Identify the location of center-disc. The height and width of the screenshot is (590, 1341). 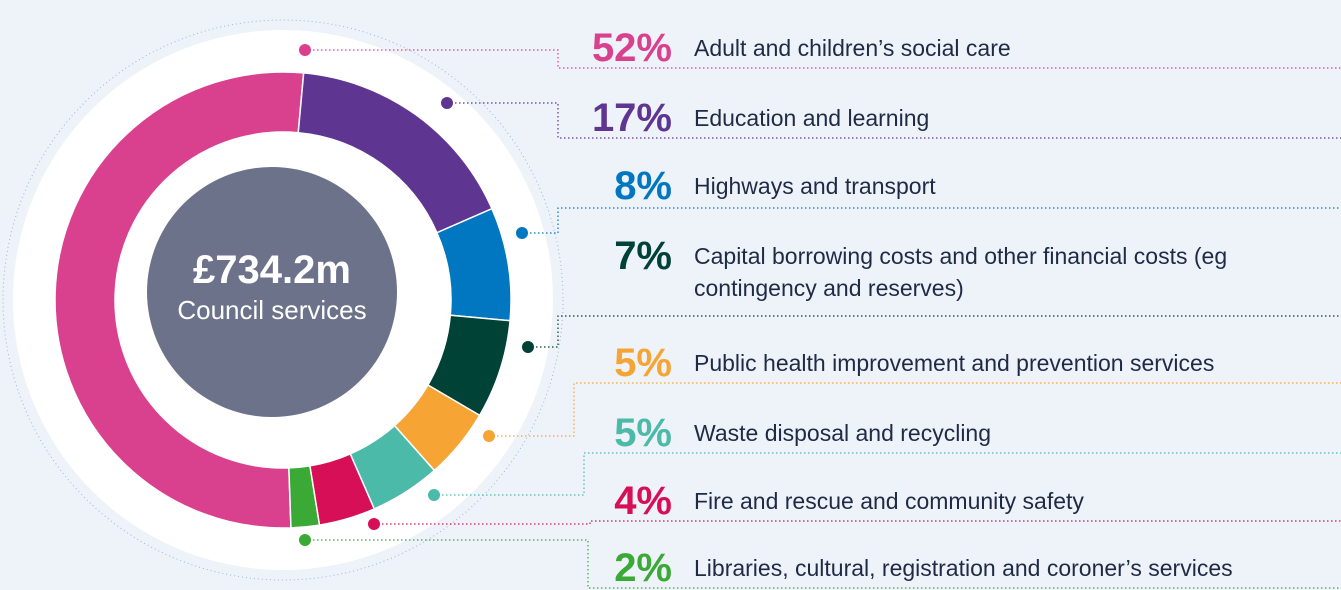
(272, 292).